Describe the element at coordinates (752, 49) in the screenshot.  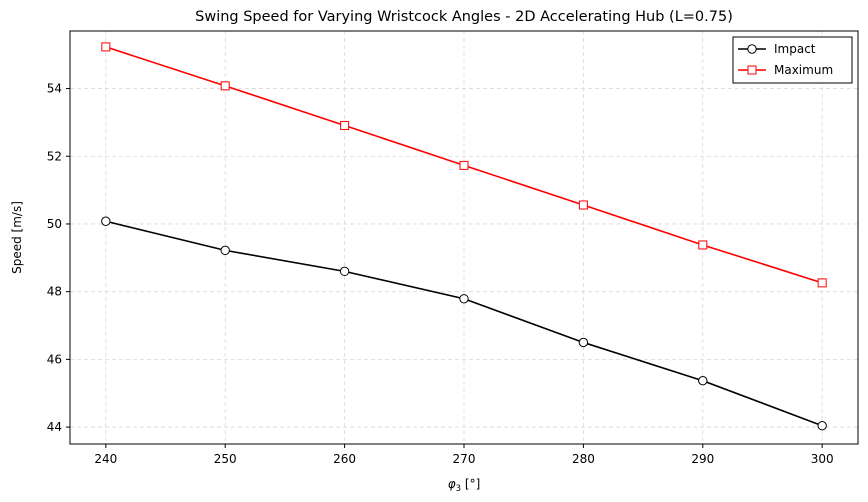
I see `legend-marker-impact` at that location.